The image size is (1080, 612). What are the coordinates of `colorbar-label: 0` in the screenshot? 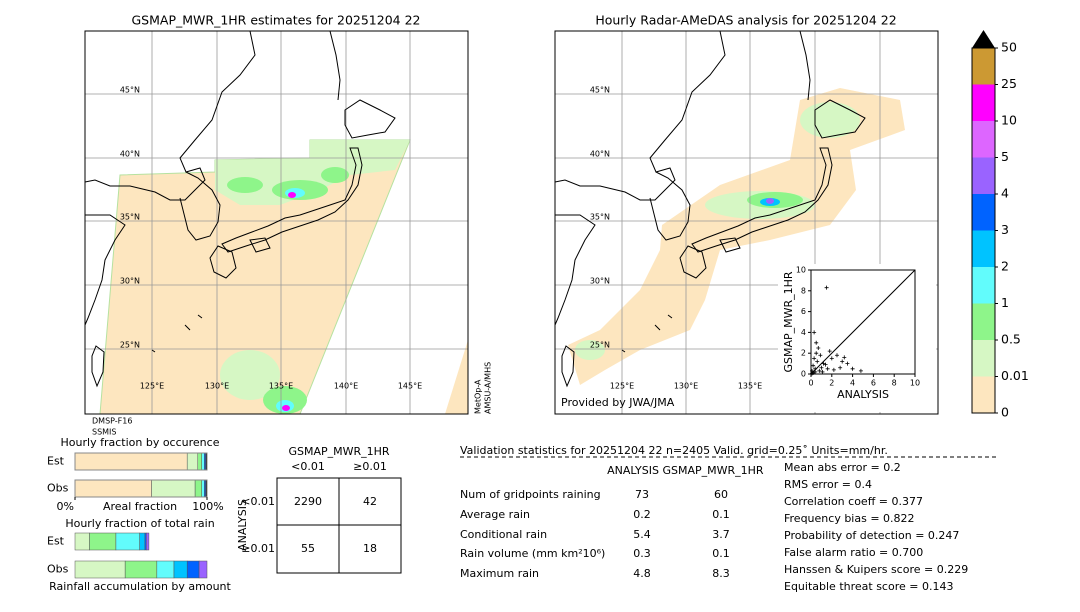 It's located at (1005, 412).